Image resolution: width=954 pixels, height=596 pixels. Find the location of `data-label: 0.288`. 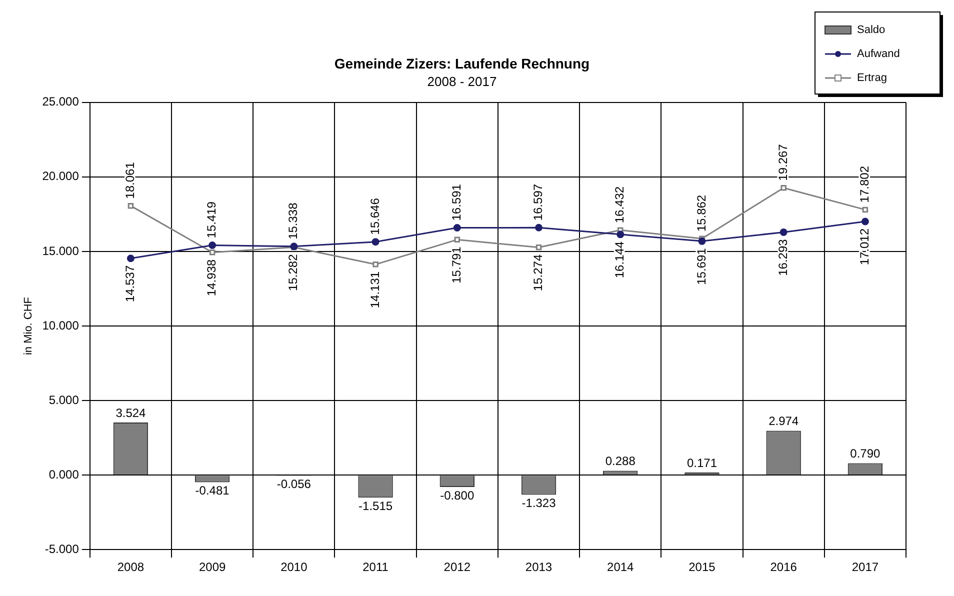

data-label: 0.288 is located at coordinates (620, 461).